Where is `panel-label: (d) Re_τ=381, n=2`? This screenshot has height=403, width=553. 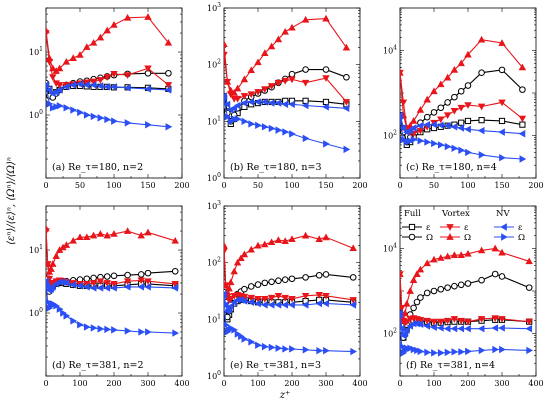 panel-label: (d) Re_τ=381, n=2 is located at coordinates (98, 365).